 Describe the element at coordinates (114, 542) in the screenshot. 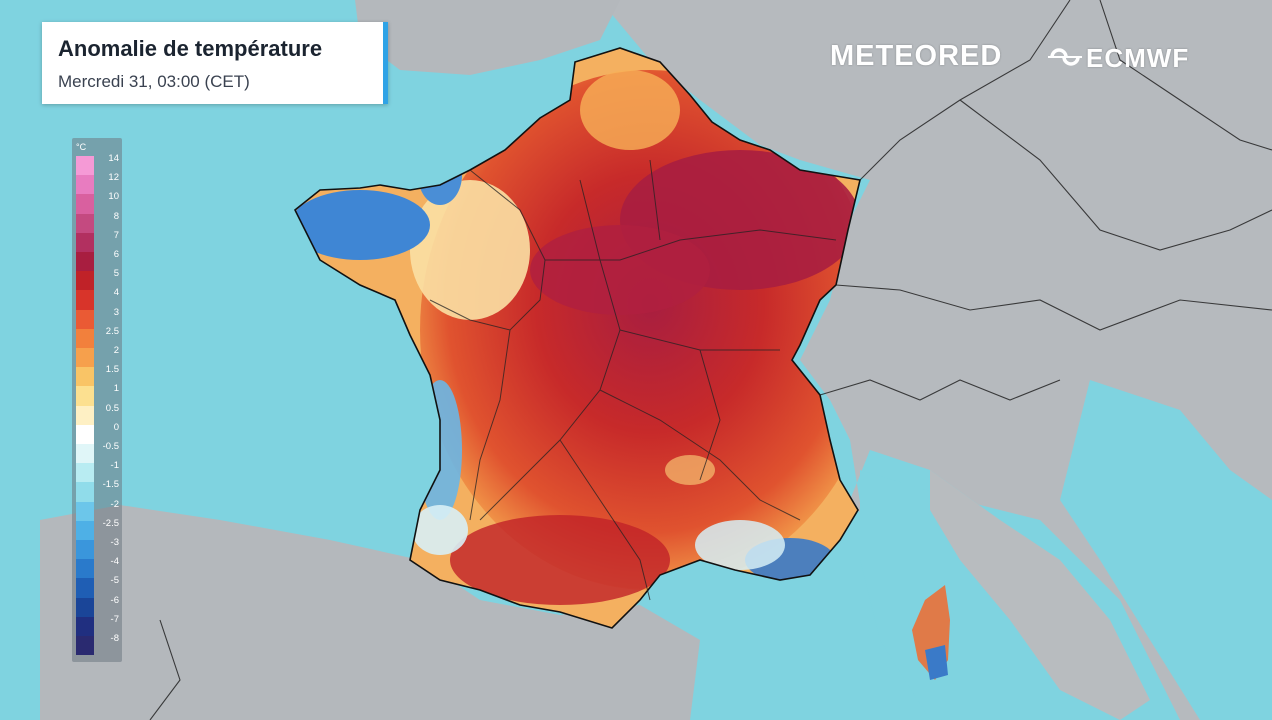

I see `legend-tick-label: -3` at that location.